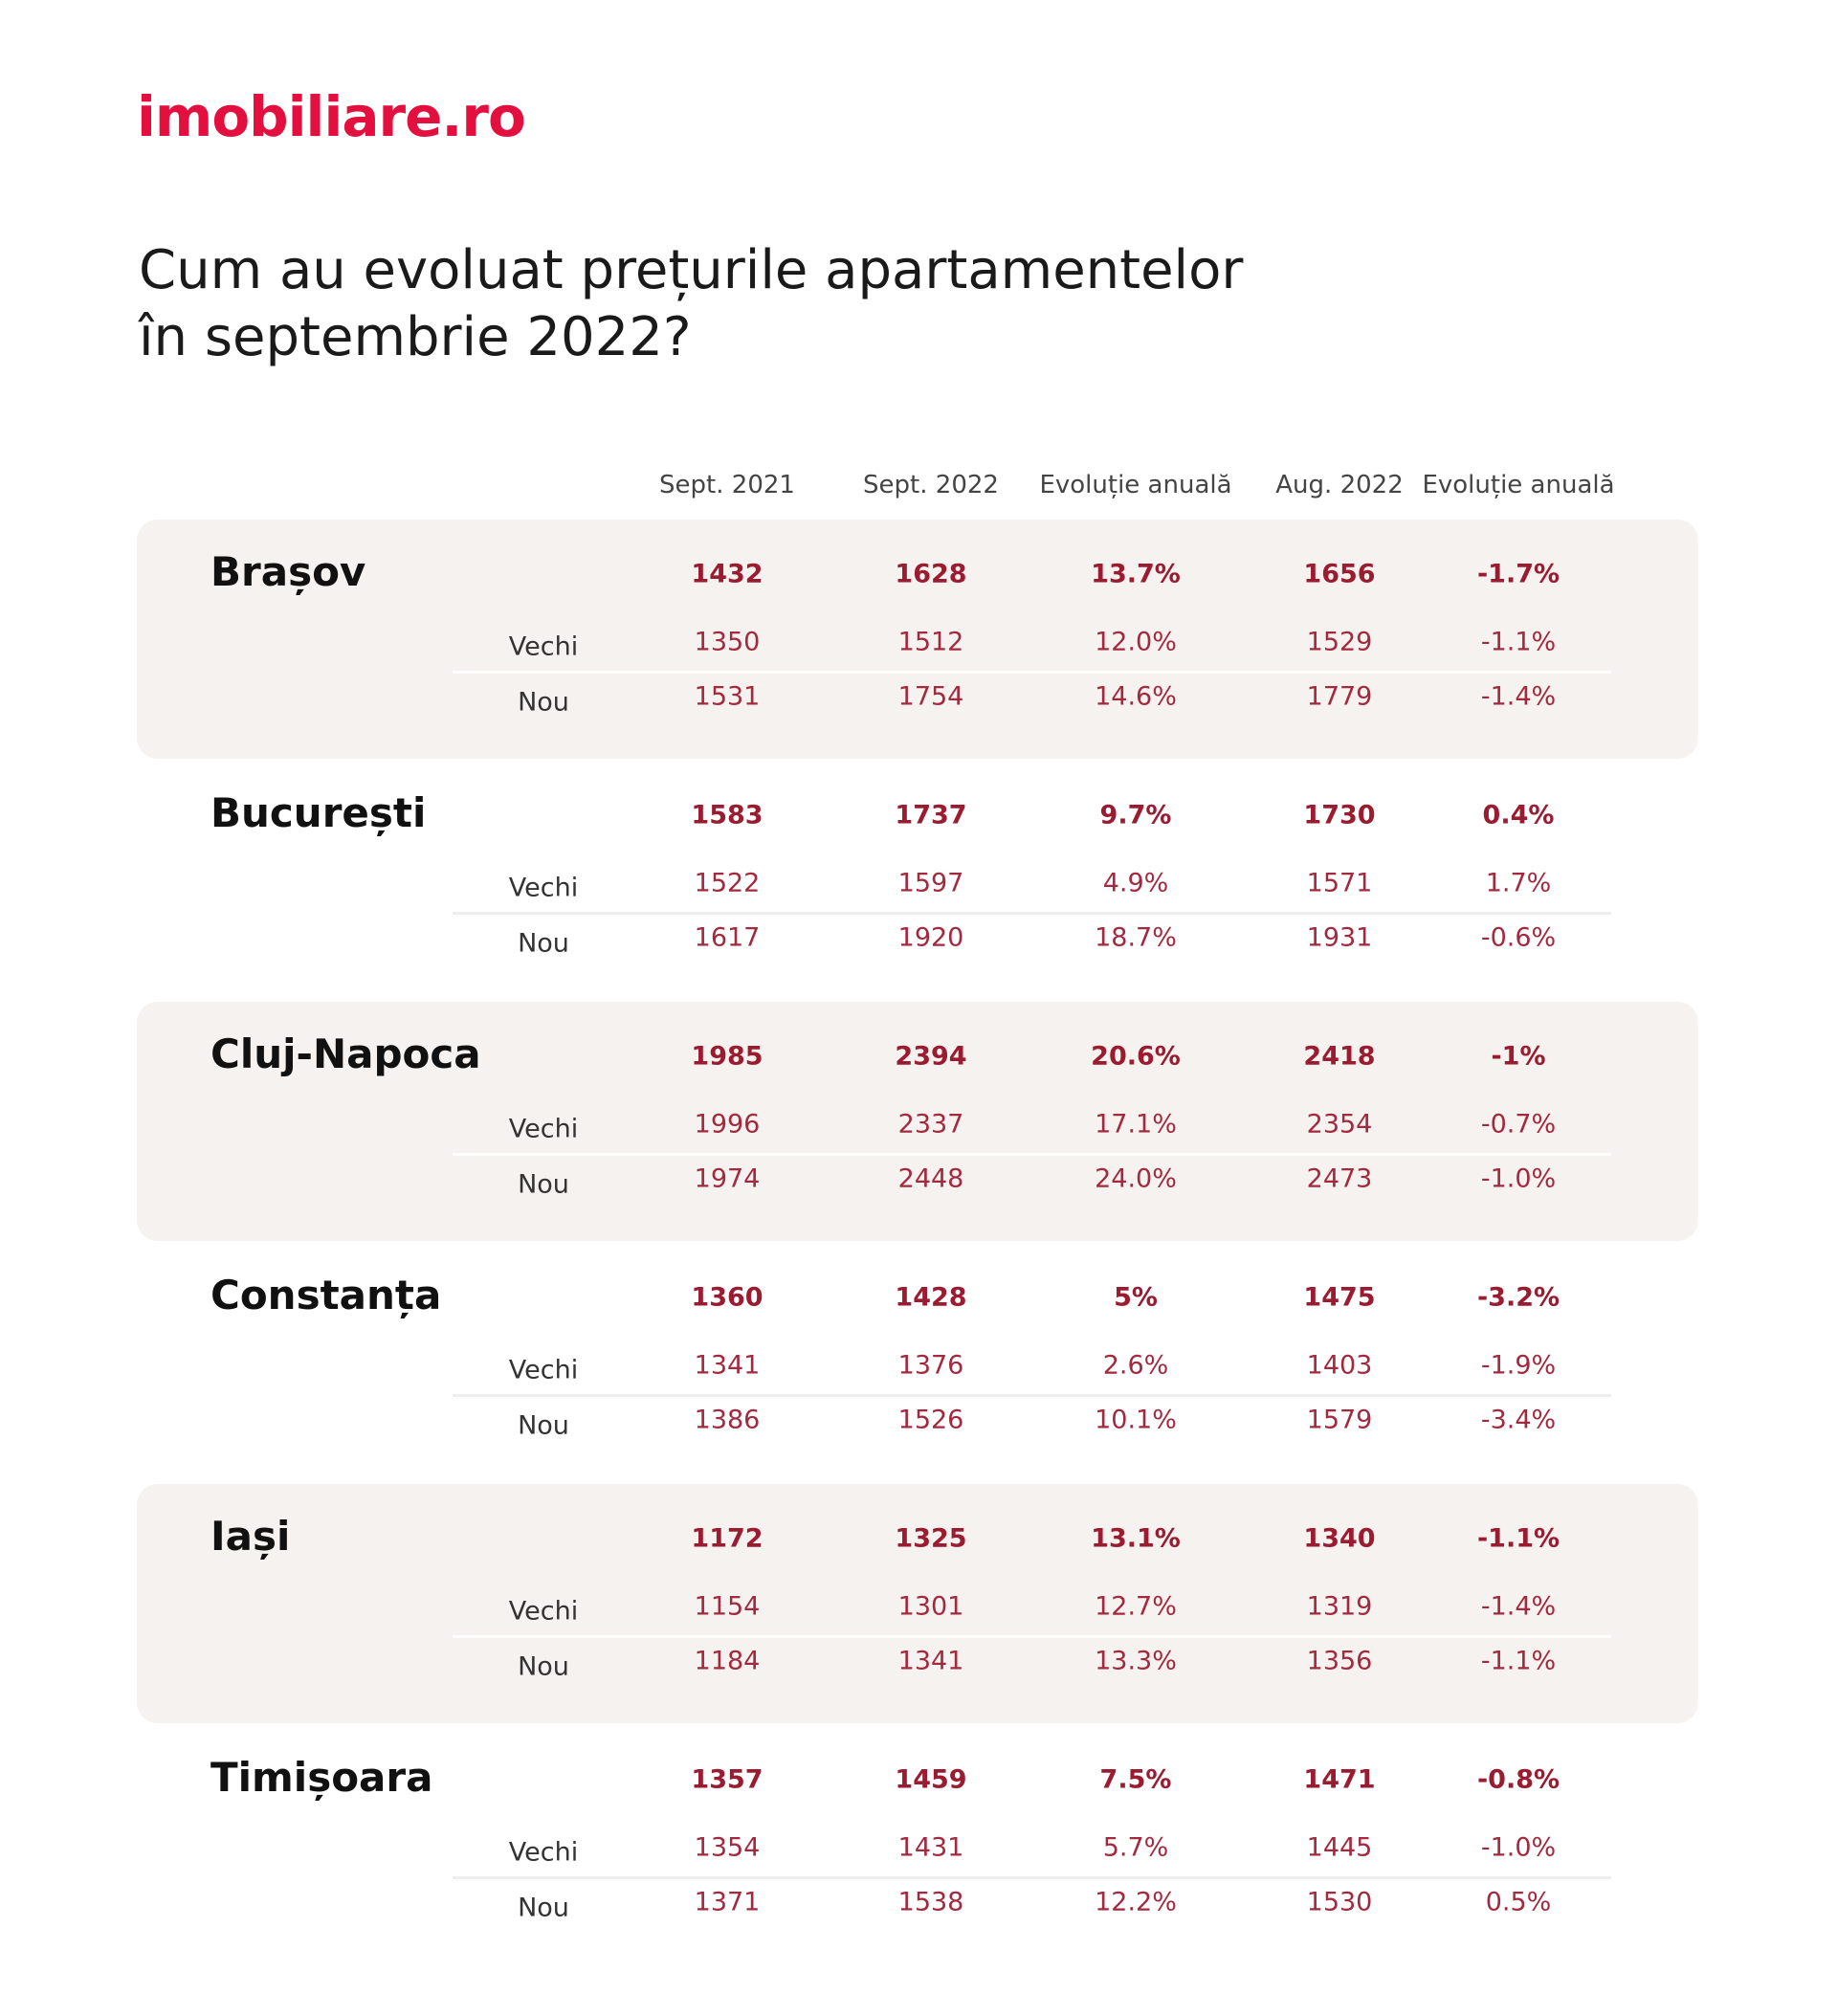 The width and height of the screenshot is (1837, 2016). What do you see at coordinates (727, 1178) in the screenshot?
I see `value-new: 1974` at bounding box center [727, 1178].